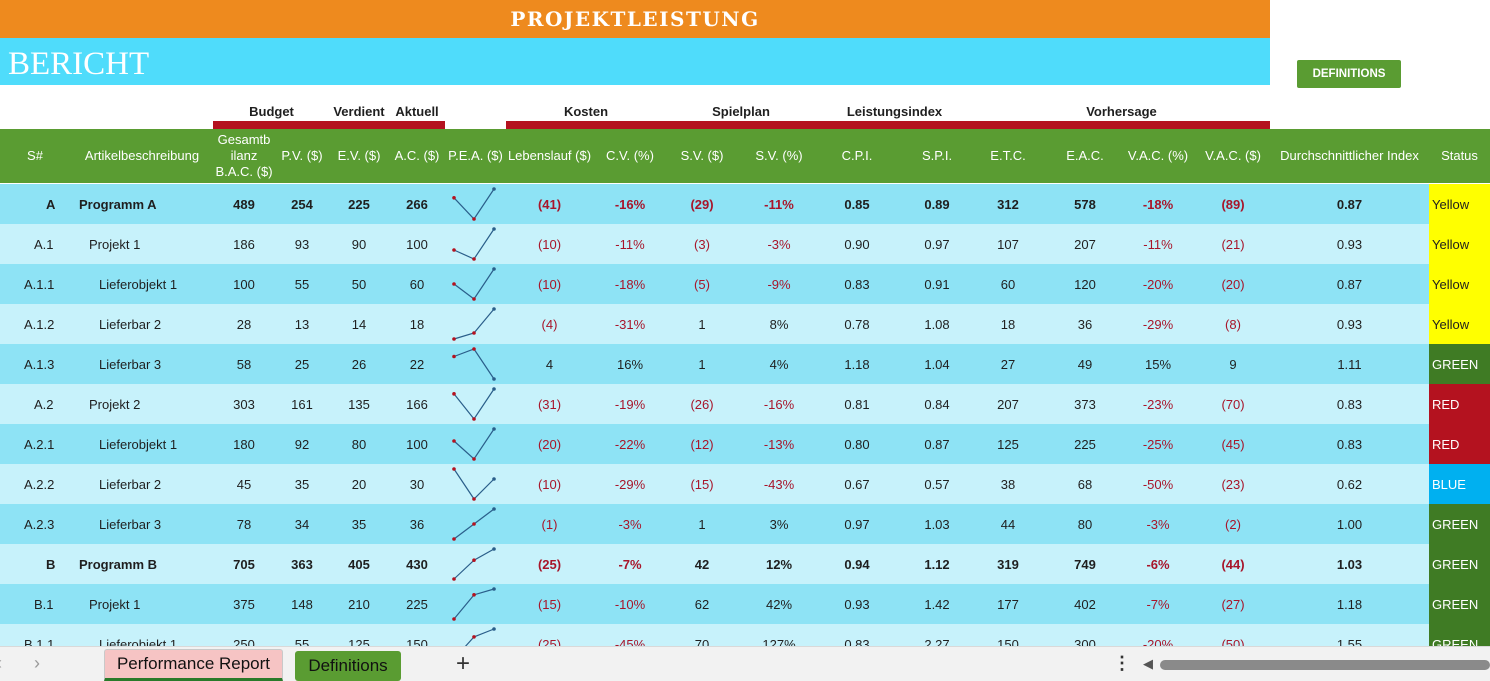 The width and height of the screenshot is (1490, 681). Describe the element at coordinates (1233, 284) in the screenshot. I see `cell-vac: (20)` at that location.